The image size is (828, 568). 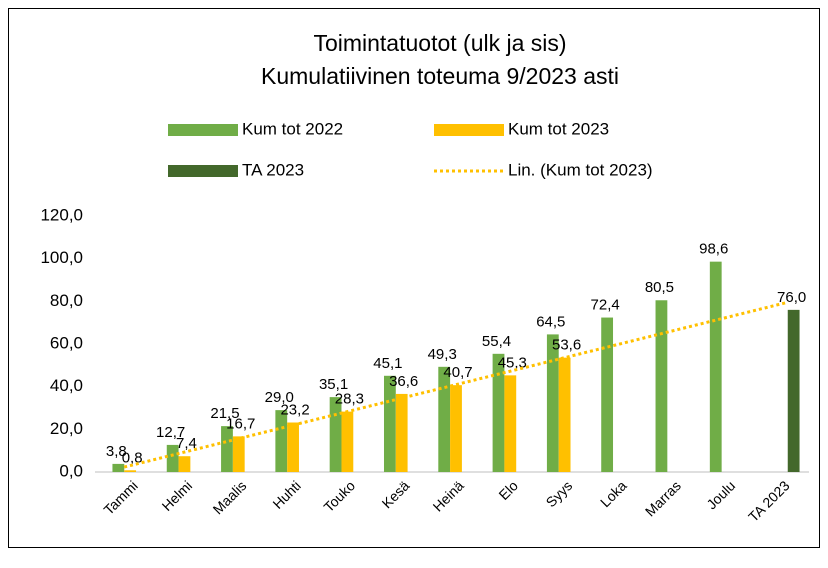 I want to click on data-label: 53,6, so click(x=566, y=345).